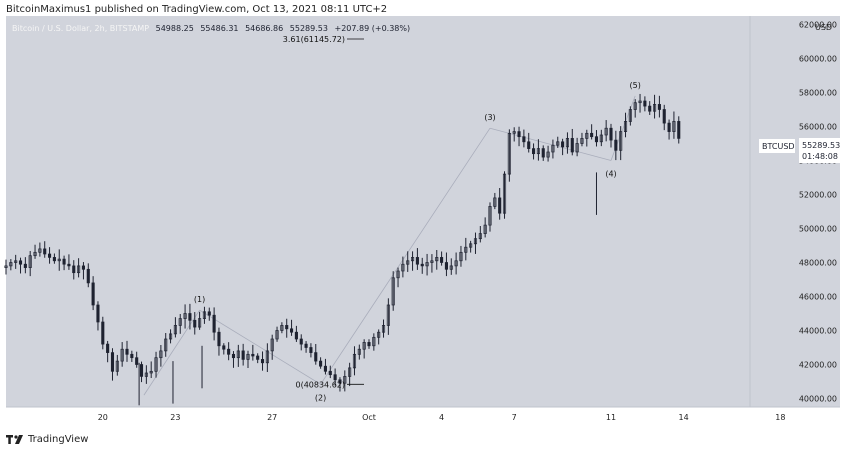 The image size is (850, 450). Describe the element at coordinates (314, 39) in the screenshot. I see `fib-level-label: 3.61(61145.72)` at that location.